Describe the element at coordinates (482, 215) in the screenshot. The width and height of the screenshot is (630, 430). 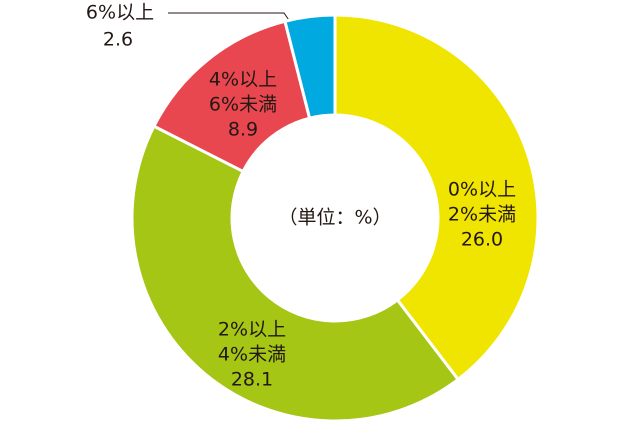
I see `slice-label: 2%未満` at that location.